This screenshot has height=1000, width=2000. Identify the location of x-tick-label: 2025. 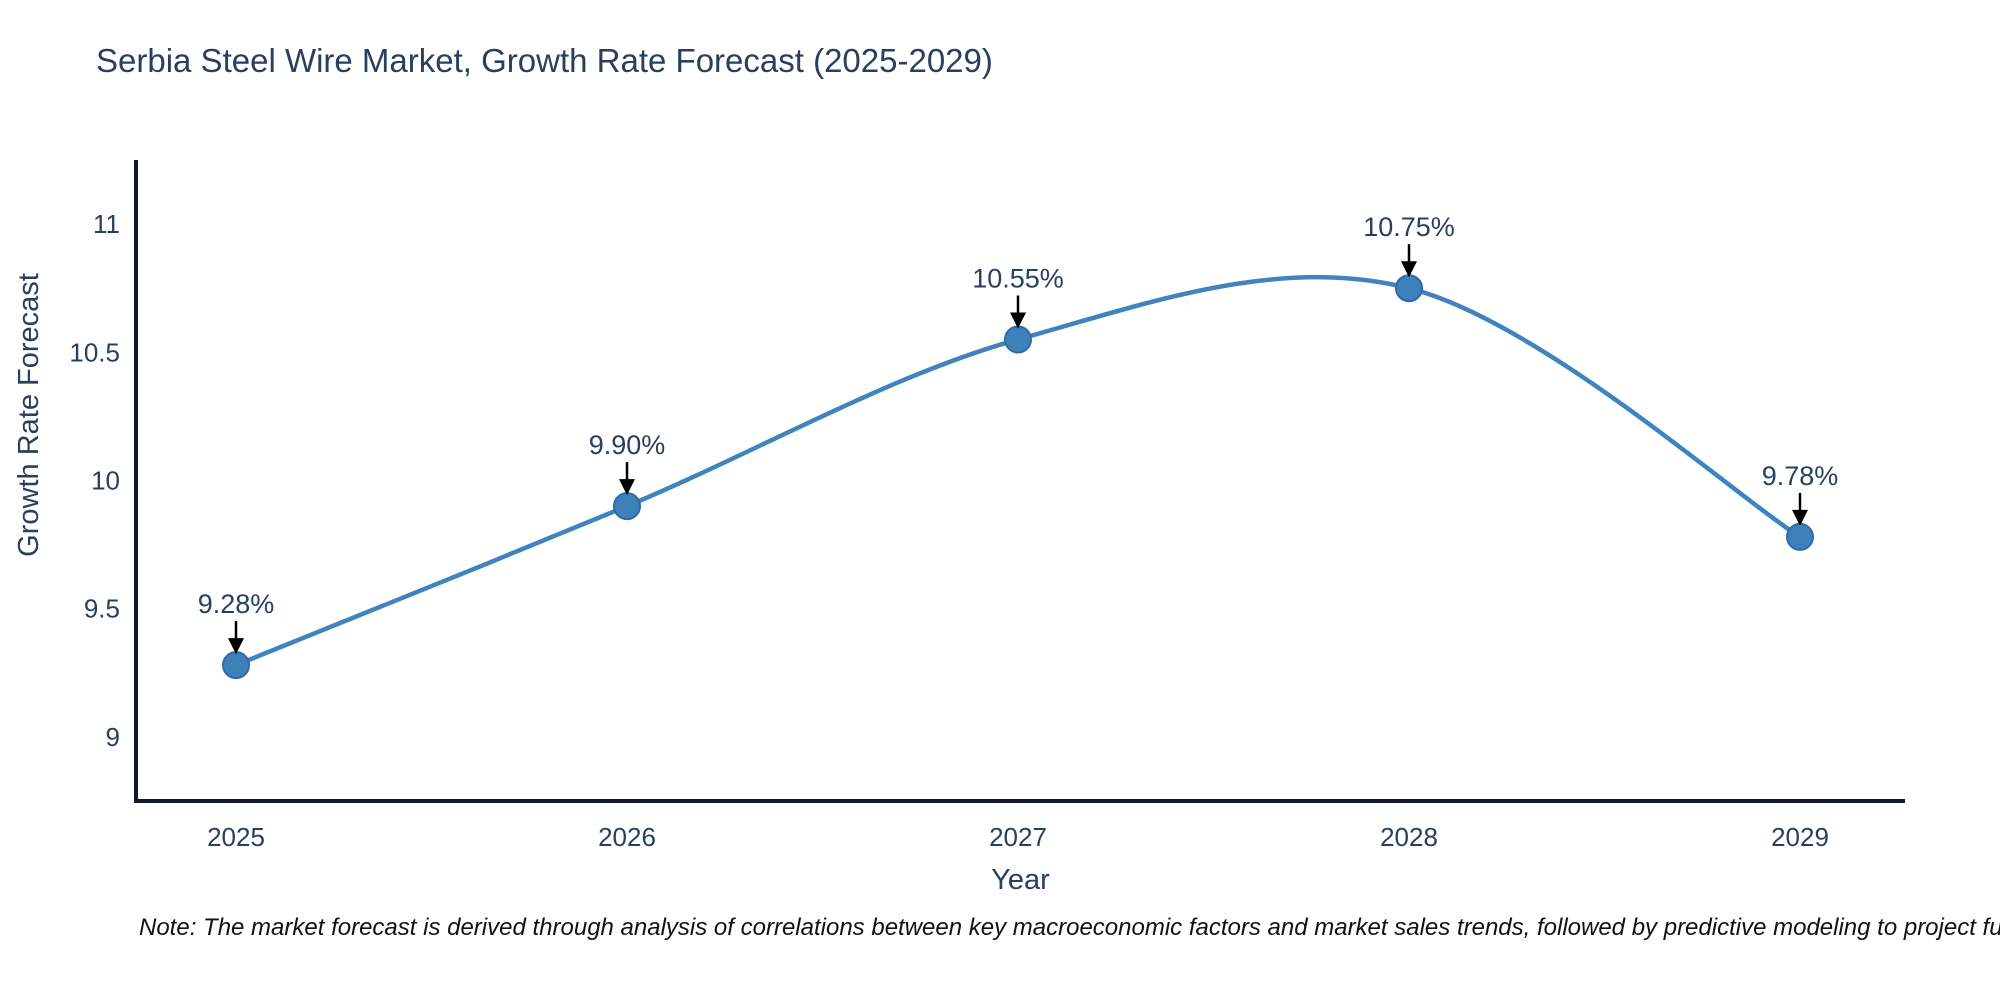
(236, 837).